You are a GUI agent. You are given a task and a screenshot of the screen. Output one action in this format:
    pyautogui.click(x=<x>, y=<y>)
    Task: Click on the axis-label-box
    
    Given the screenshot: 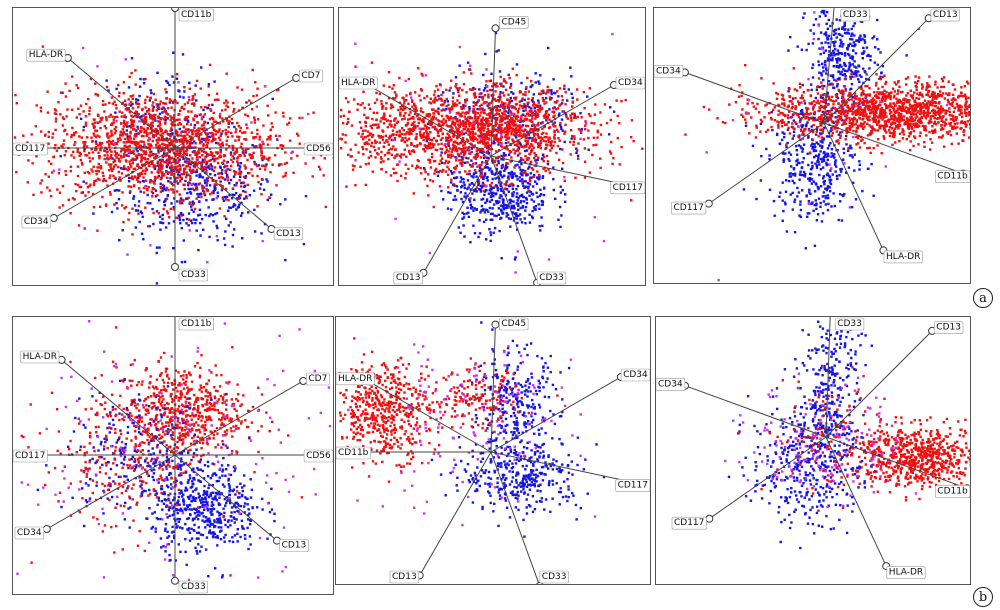 What is the action you would take?
    pyautogui.click(x=358, y=83)
    